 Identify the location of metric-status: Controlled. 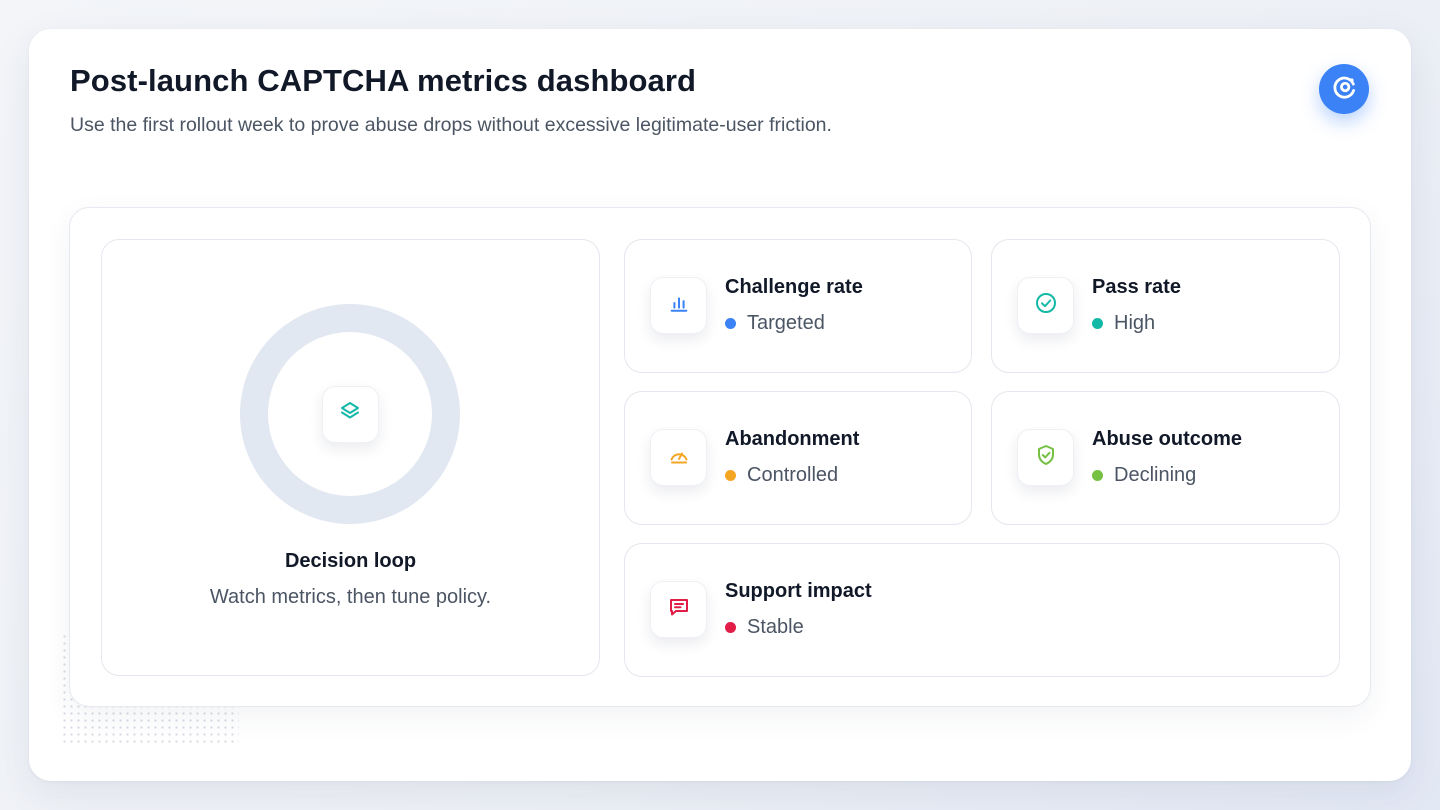
(781, 475).